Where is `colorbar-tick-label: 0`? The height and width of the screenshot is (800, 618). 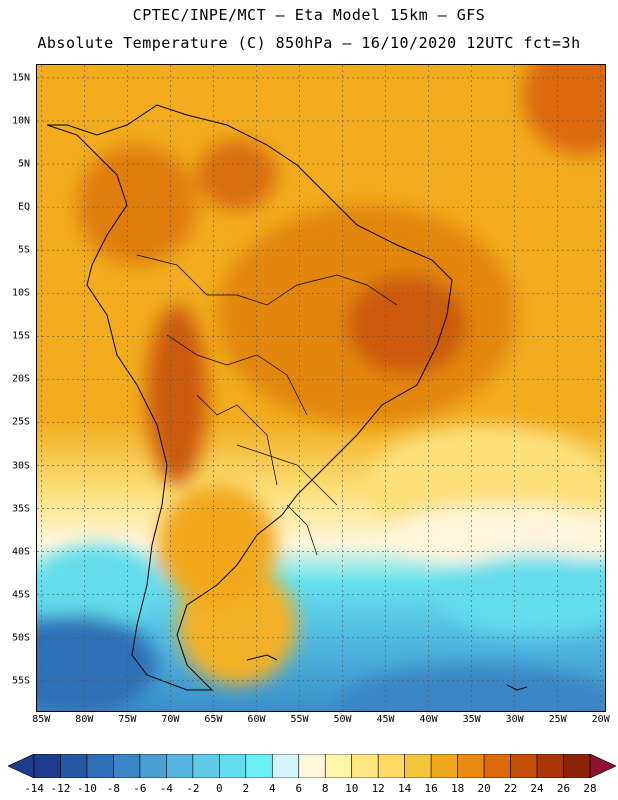 colorbar-tick-label: 0 is located at coordinates (219, 788).